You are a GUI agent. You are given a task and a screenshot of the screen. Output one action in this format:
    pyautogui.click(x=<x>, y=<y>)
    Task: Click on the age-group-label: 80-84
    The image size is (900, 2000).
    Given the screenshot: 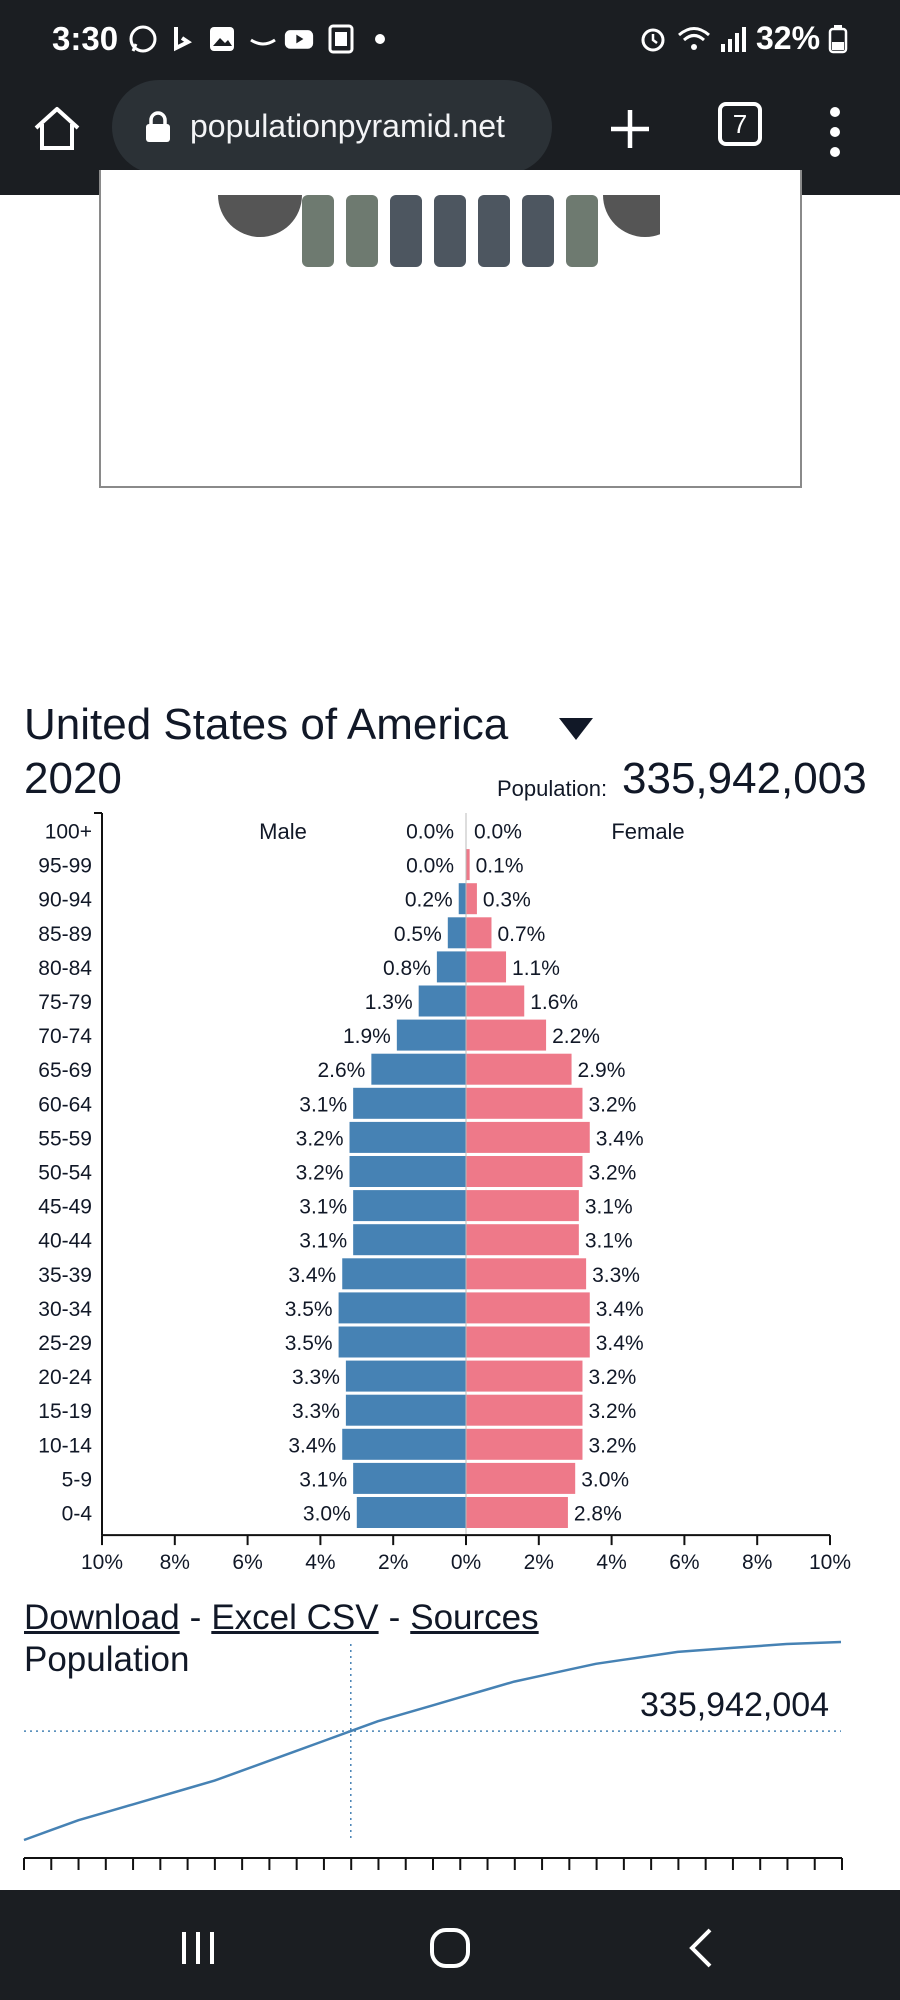 What is the action you would take?
    pyautogui.click(x=65, y=968)
    